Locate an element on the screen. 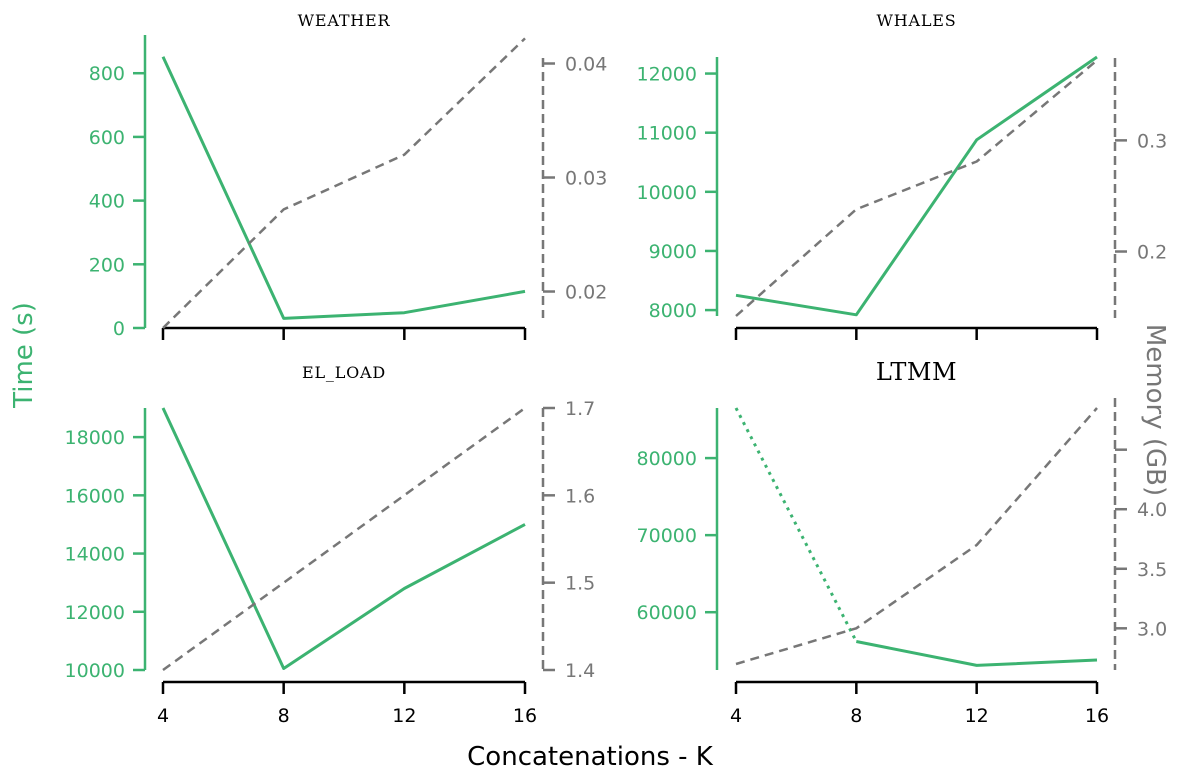  panel-4-x-tick-label: 8 is located at coordinates (856, 716).